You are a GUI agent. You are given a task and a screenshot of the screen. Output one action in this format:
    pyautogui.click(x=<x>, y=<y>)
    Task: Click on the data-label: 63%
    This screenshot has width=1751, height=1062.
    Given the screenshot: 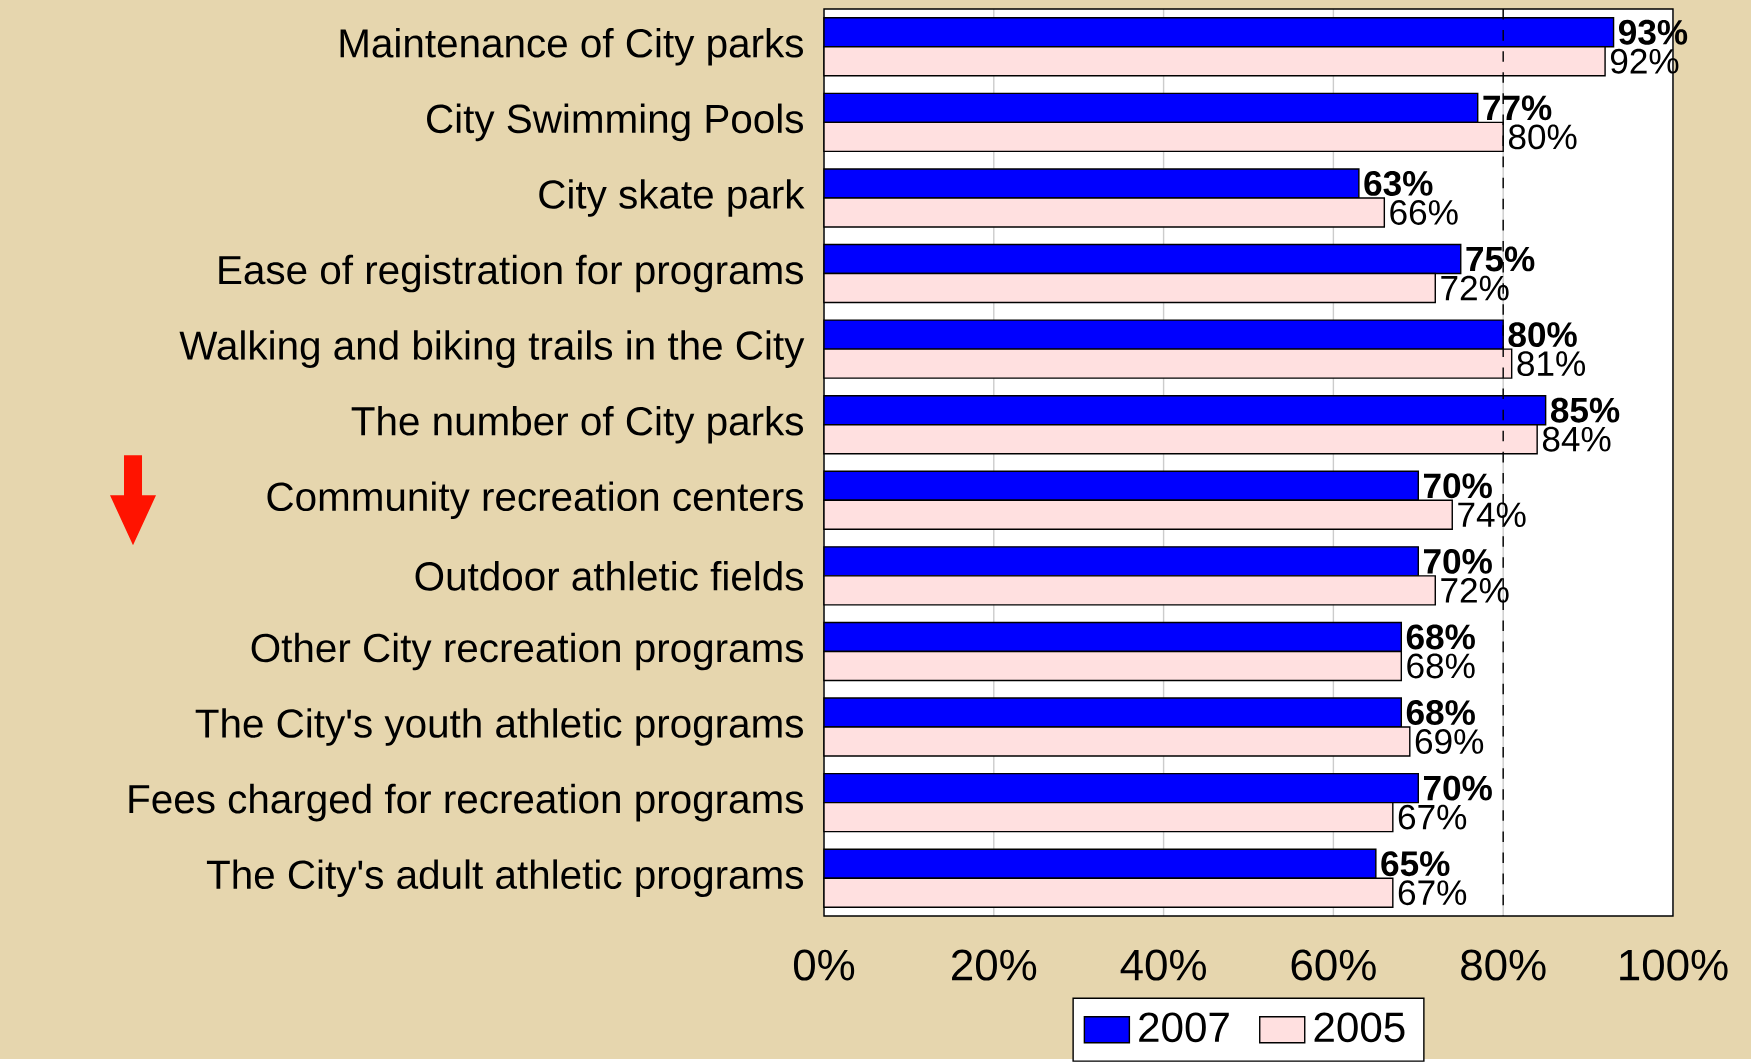 What is the action you would take?
    pyautogui.click(x=1398, y=183)
    